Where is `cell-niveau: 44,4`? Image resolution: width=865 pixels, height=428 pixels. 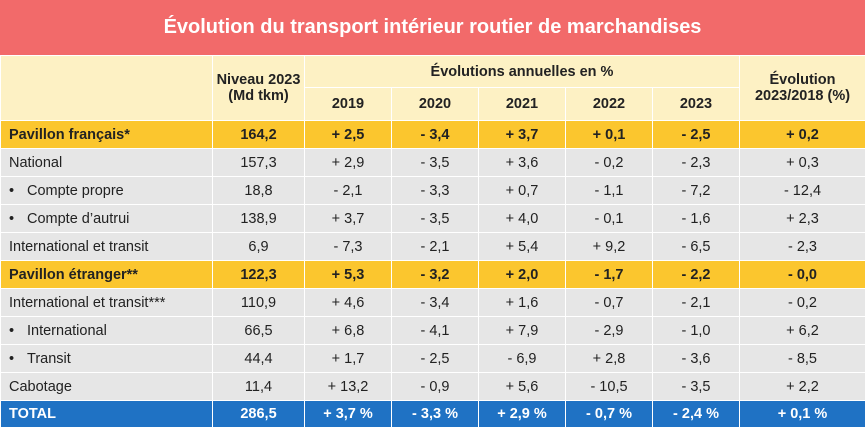
cell-niveau: 44,4 is located at coordinates (259, 359).